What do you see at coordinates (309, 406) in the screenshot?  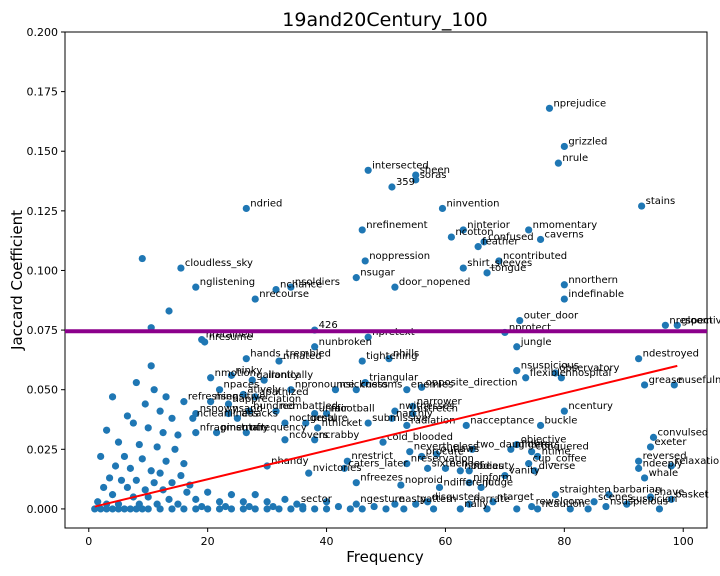 I see `point-label: nembattled` at bounding box center [309, 406].